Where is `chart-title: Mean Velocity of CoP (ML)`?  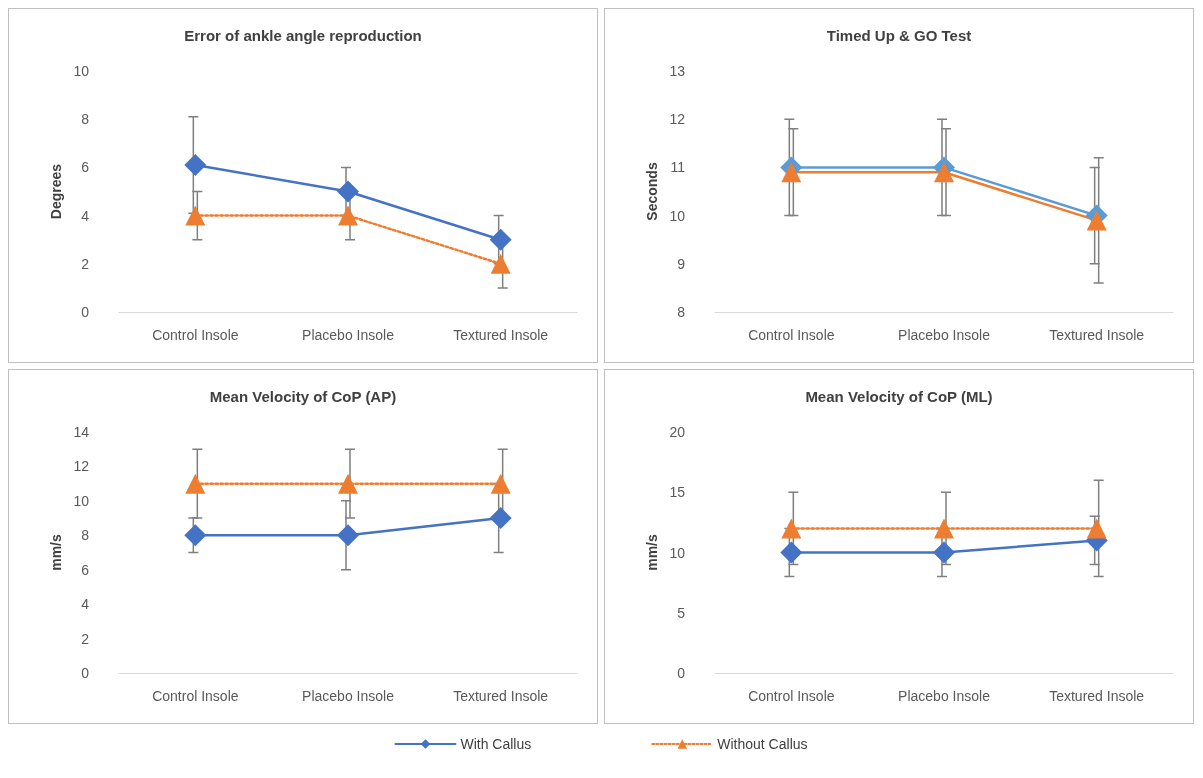
chart-title: Mean Velocity of CoP (ML) is located at coordinates (899, 396).